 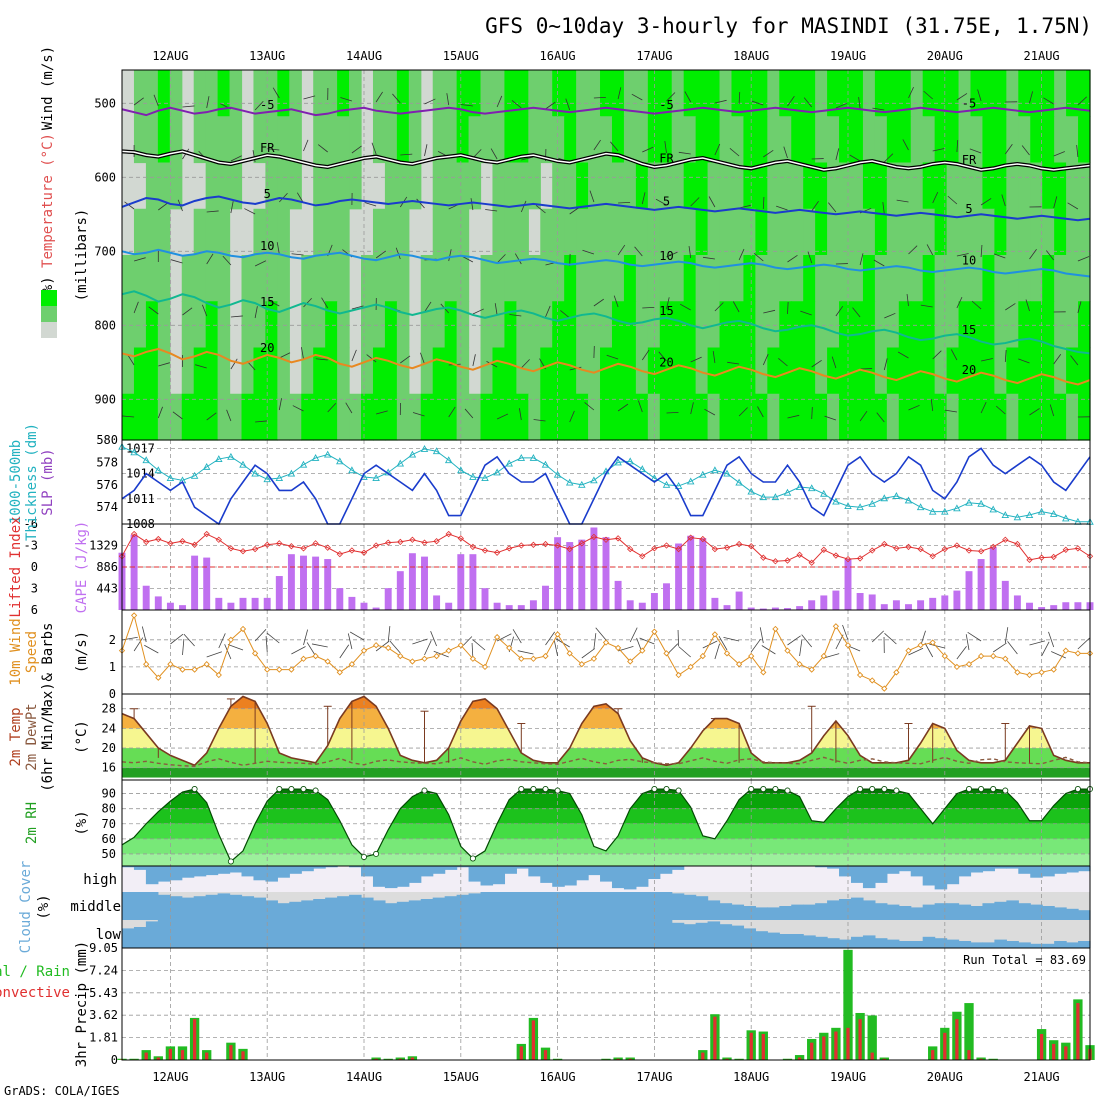 I want to click on label-part: Cloud Cover, so click(x=26, y=907).